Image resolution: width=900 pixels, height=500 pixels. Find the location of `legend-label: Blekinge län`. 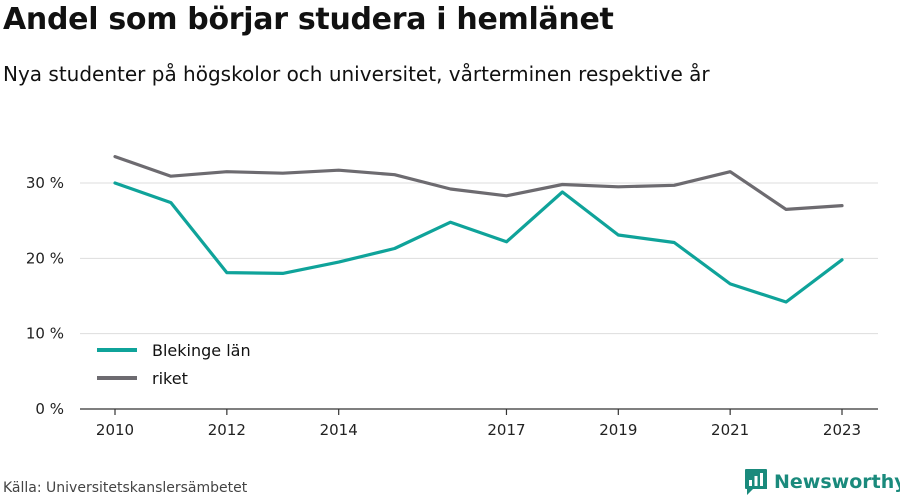

legend-label: Blekinge län is located at coordinates (201, 350).